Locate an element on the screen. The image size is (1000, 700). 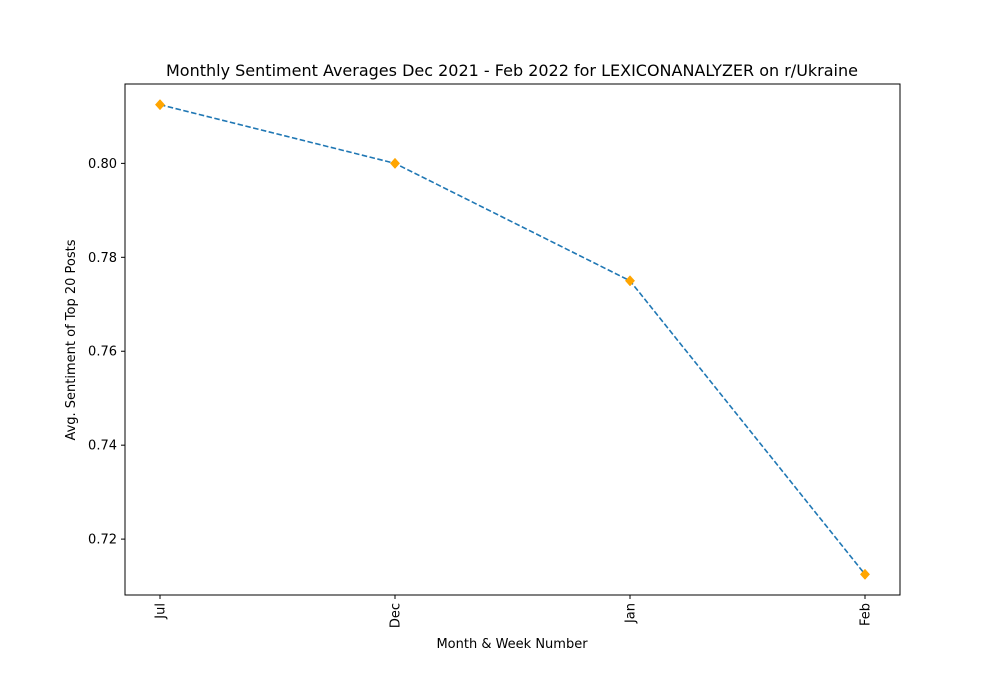
x-axis-label: Month & Week Number is located at coordinates (512, 644).